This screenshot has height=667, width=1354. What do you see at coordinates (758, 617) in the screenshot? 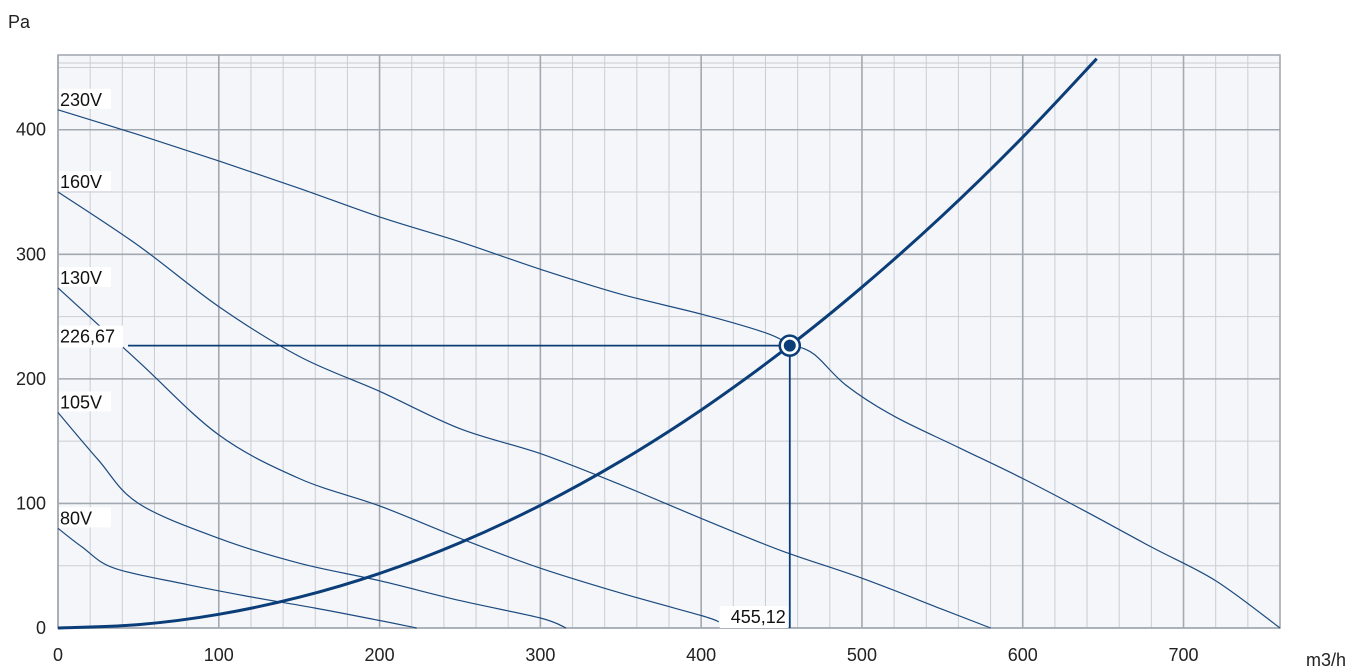
I see `x-value-label: 455,12` at bounding box center [758, 617].